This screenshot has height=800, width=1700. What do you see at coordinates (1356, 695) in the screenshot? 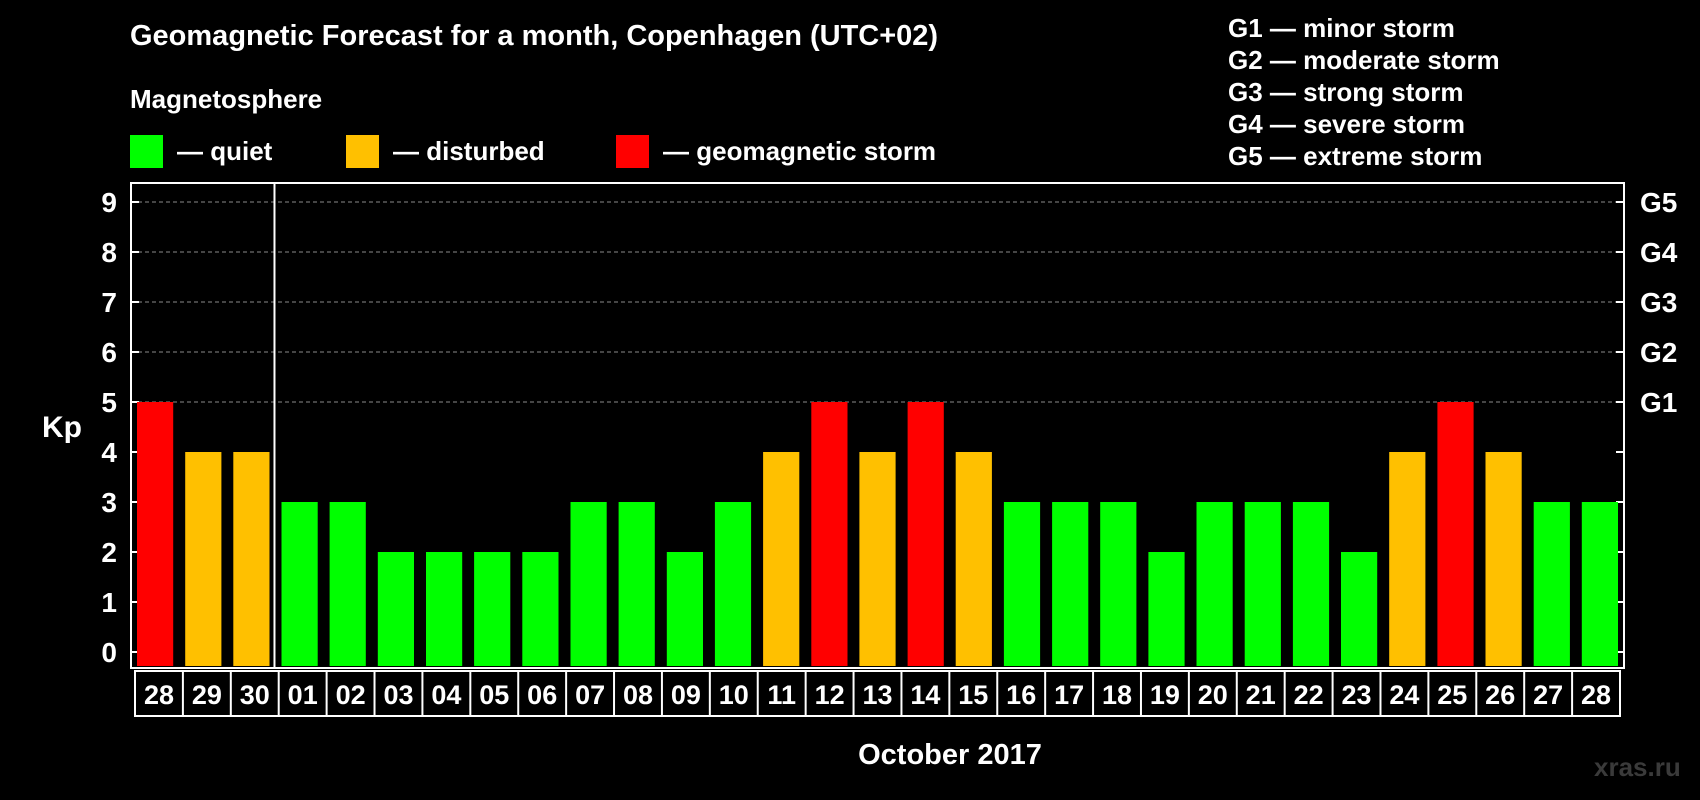
I see `x-tick-label: 23` at bounding box center [1356, 695].